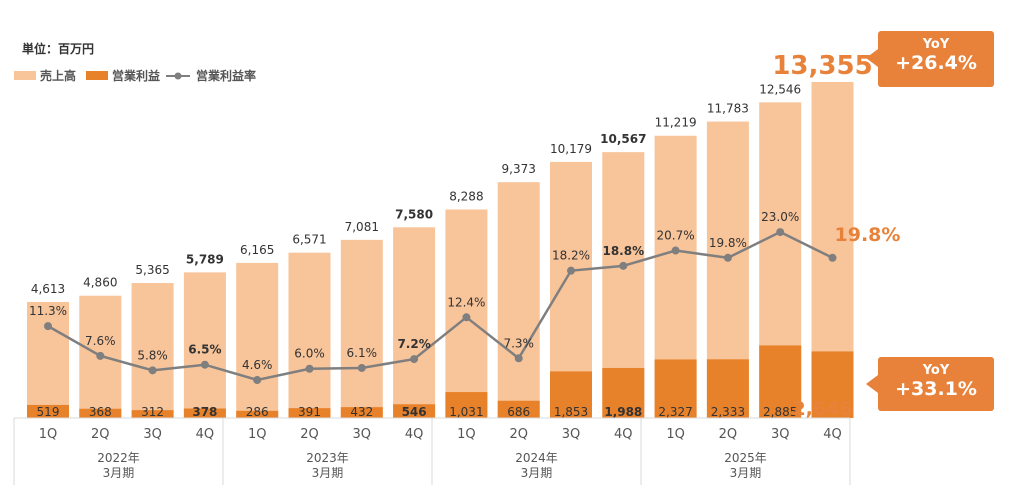  Describe the element at coordinates (152, 355) in the screenshot. I see `margin-label: 5.8%` at that location.